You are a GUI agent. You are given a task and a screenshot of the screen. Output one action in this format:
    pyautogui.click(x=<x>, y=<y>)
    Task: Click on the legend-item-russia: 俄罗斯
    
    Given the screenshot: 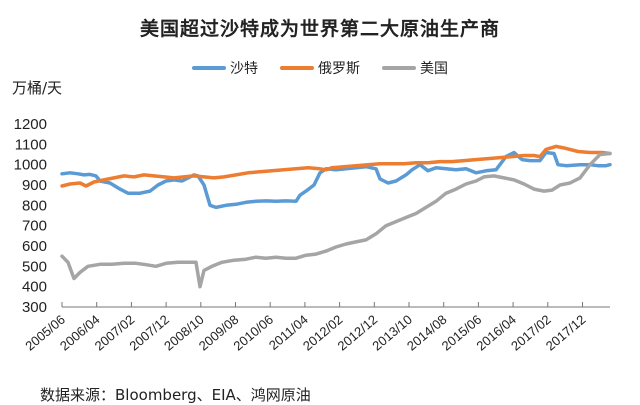 What is the action you would take?
    pyautogui.click(x=320, y=68)
    